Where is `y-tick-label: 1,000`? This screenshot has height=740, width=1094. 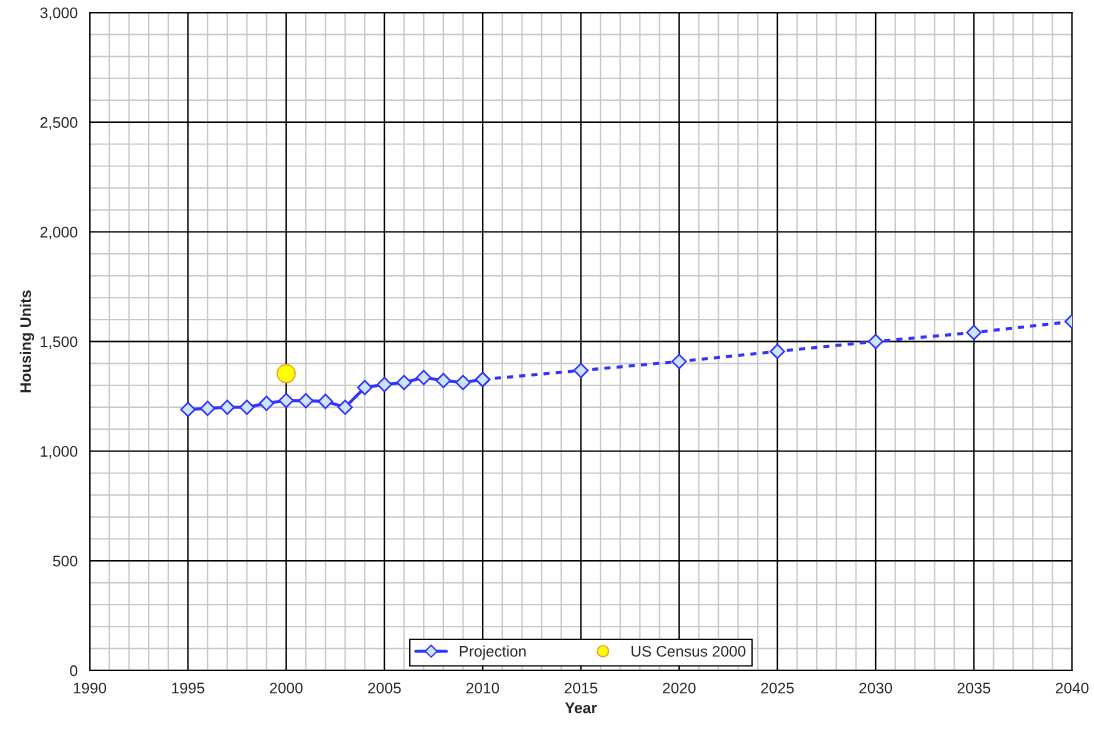 y-tick-label: 1,000 is located at coordinates (59, 452).